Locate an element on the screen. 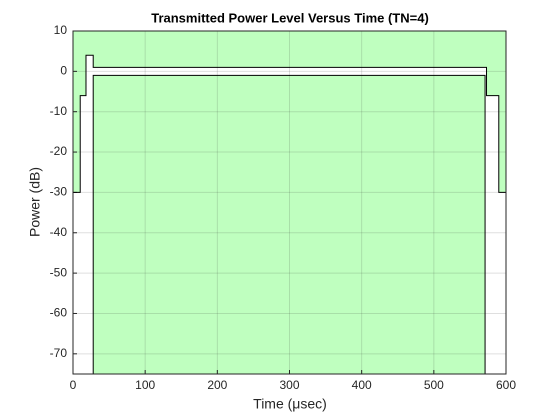 This screenshot has width=560, height=420. y-tick-label: 0 is located at coordinates (63, 71).